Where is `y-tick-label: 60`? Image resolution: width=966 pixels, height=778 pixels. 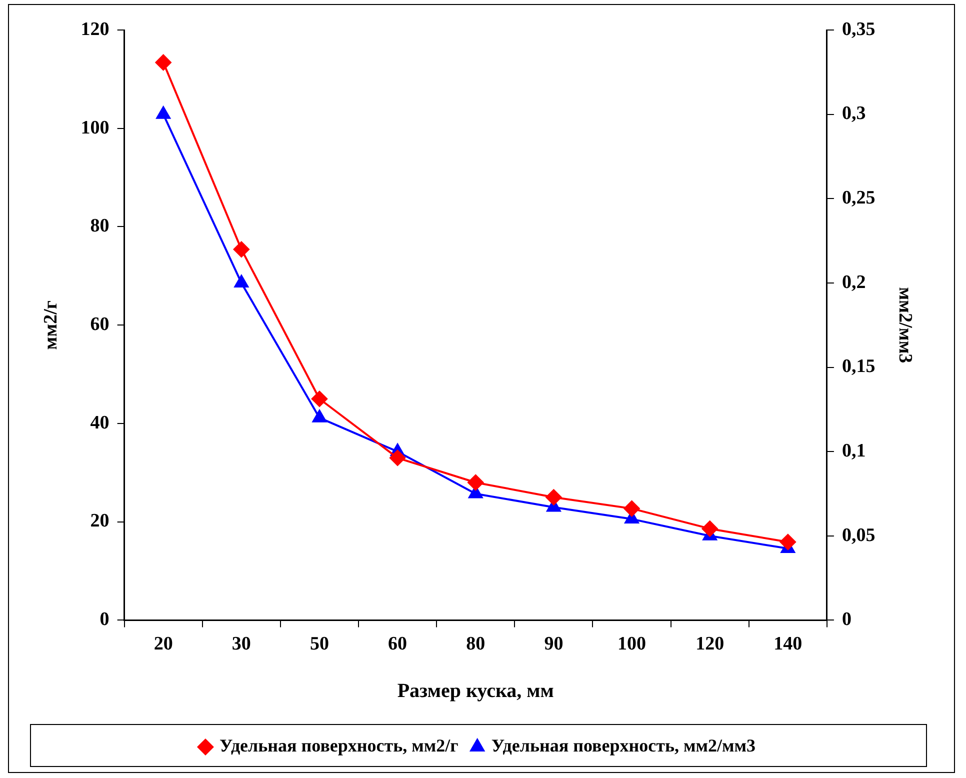 y-tick-label: 60 is located at coordinates (100, 325).